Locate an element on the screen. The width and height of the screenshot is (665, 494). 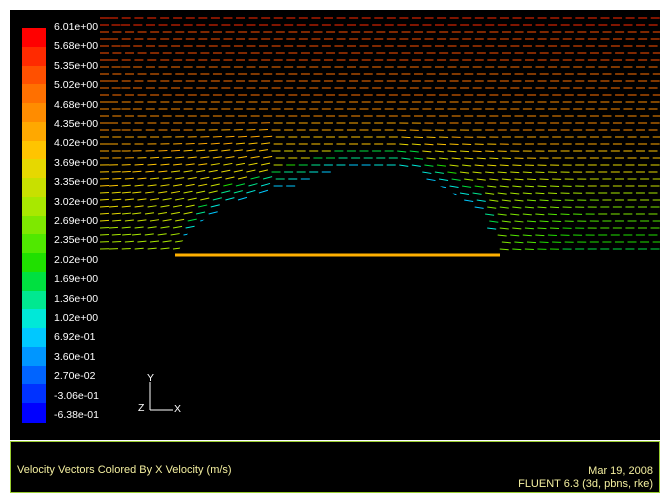
colormap-label: 2.69e+00 is located at coordinates (76, 221).